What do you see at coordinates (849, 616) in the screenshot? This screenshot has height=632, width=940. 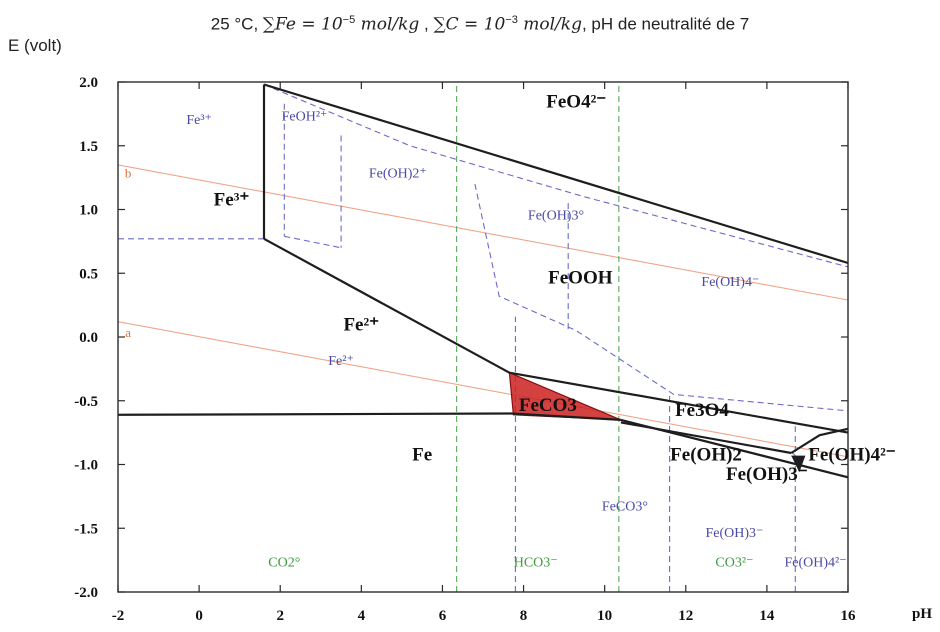 I see `x-tick-label: 16` at bounding box center [849, 616].